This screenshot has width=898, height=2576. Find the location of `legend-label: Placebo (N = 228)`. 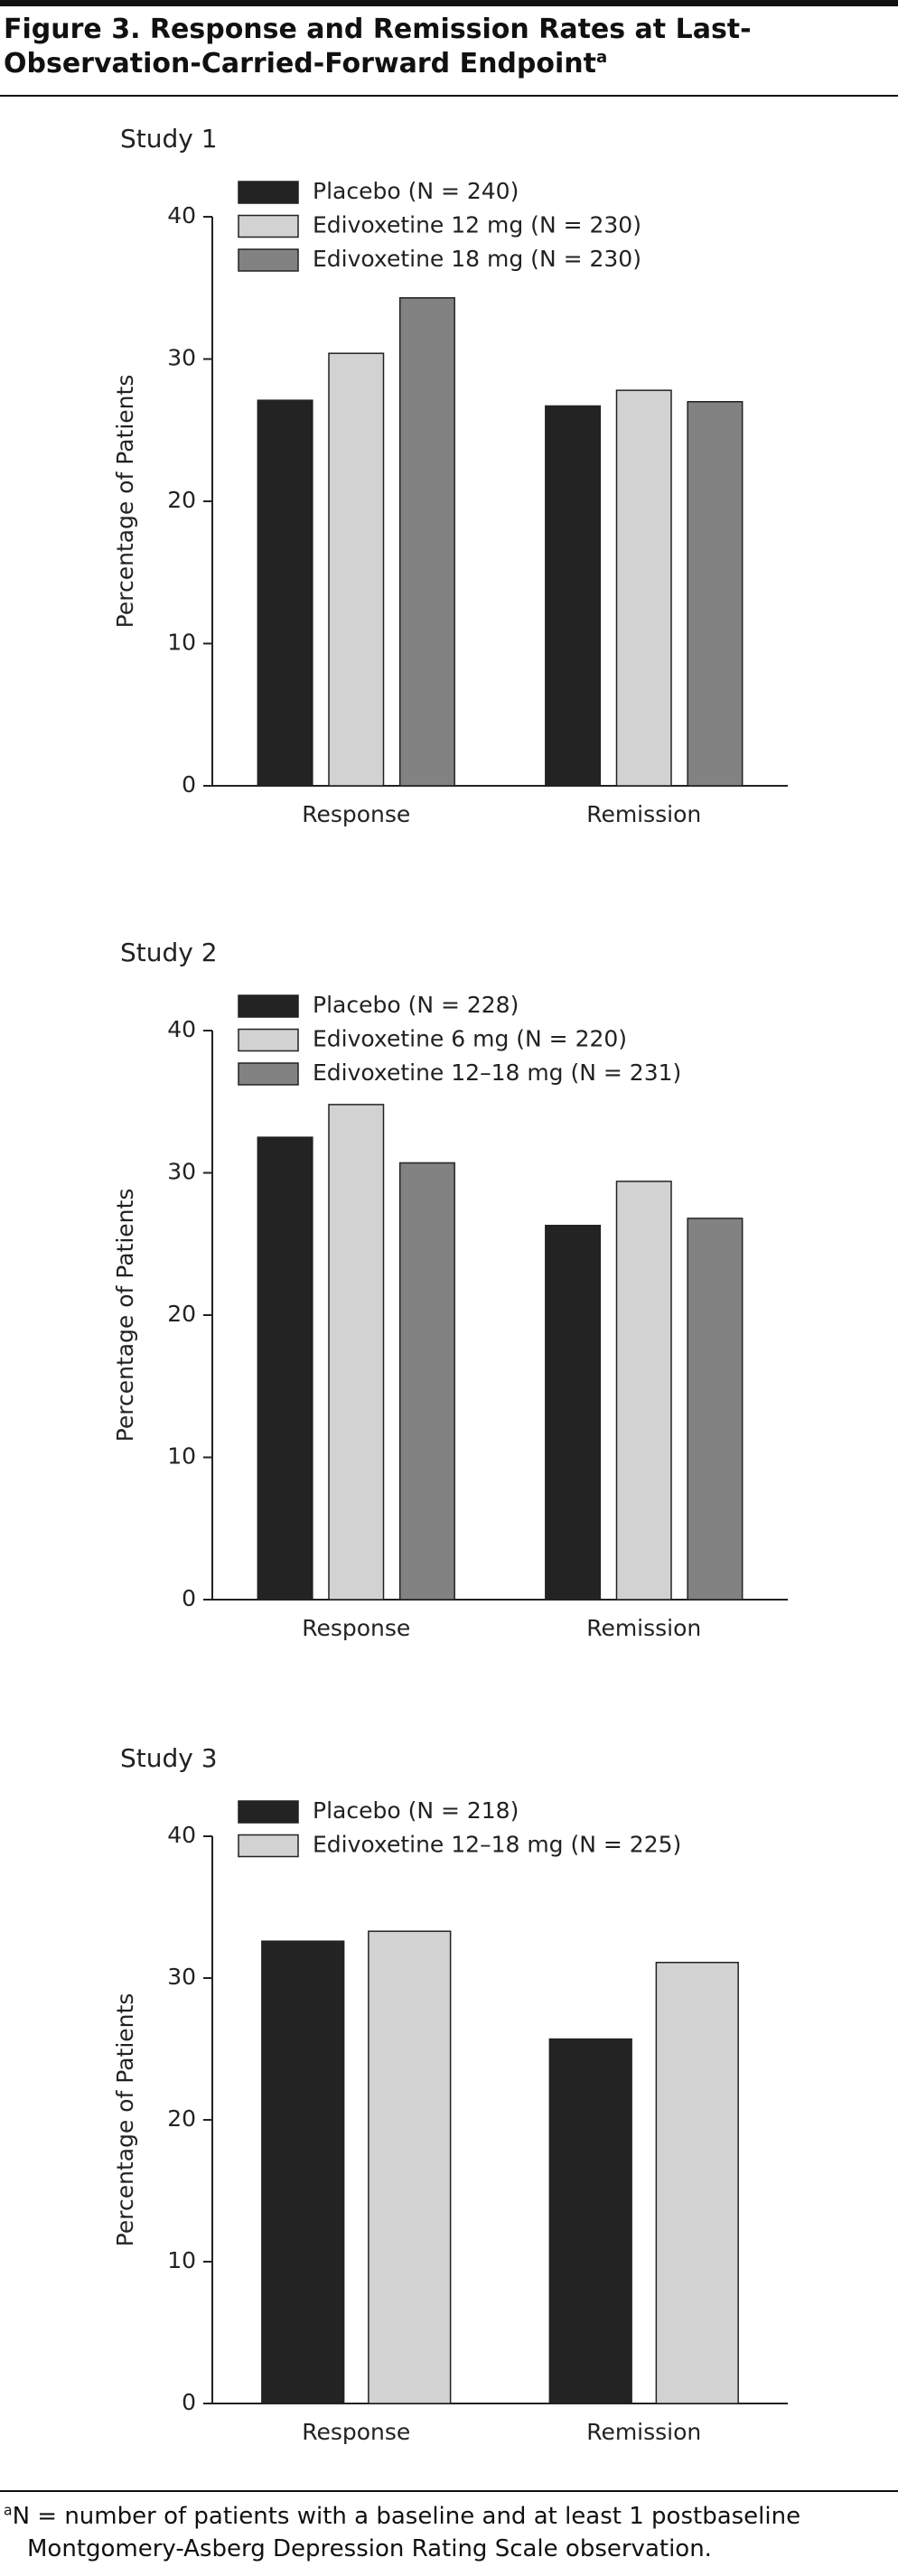

legend-label: Placebo (N = 228) is located at coordinates (416, 1005).